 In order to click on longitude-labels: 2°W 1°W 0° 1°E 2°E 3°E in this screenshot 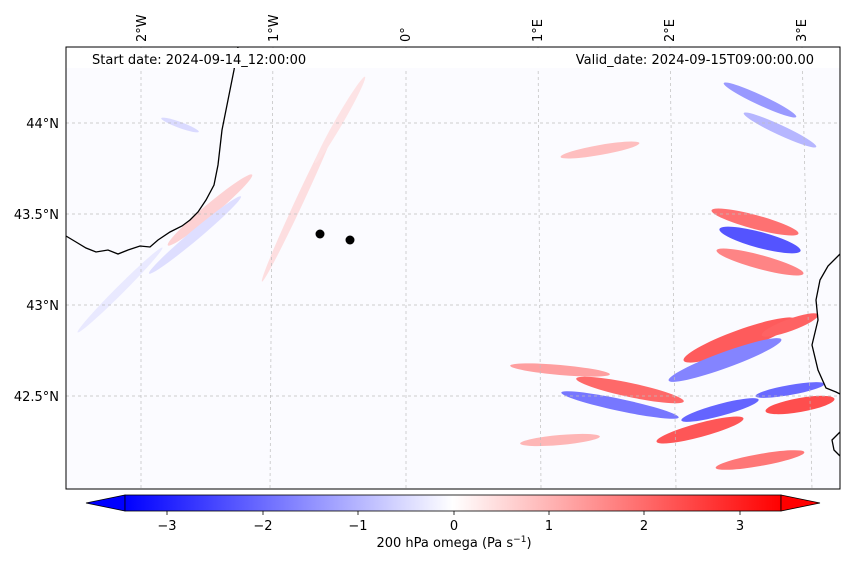, I will do `click(472, 28)`.